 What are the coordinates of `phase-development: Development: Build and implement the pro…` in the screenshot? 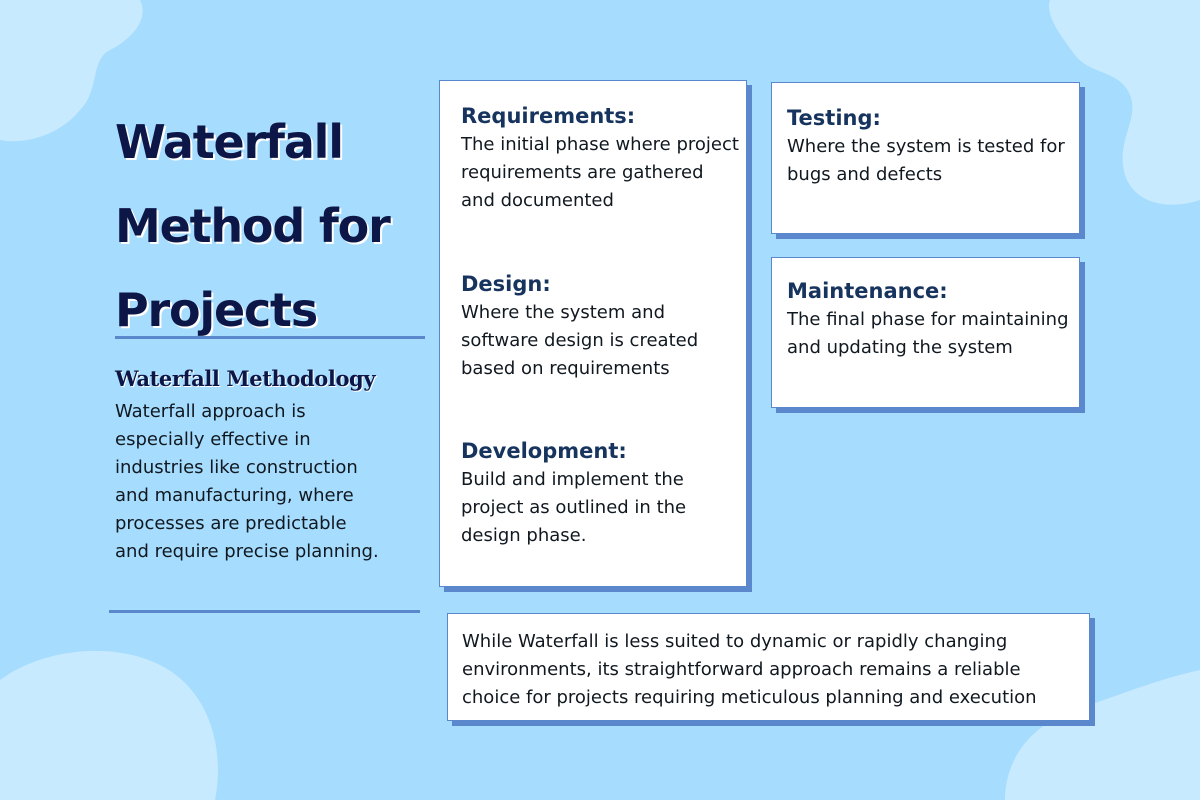 It's located at (601, 493).